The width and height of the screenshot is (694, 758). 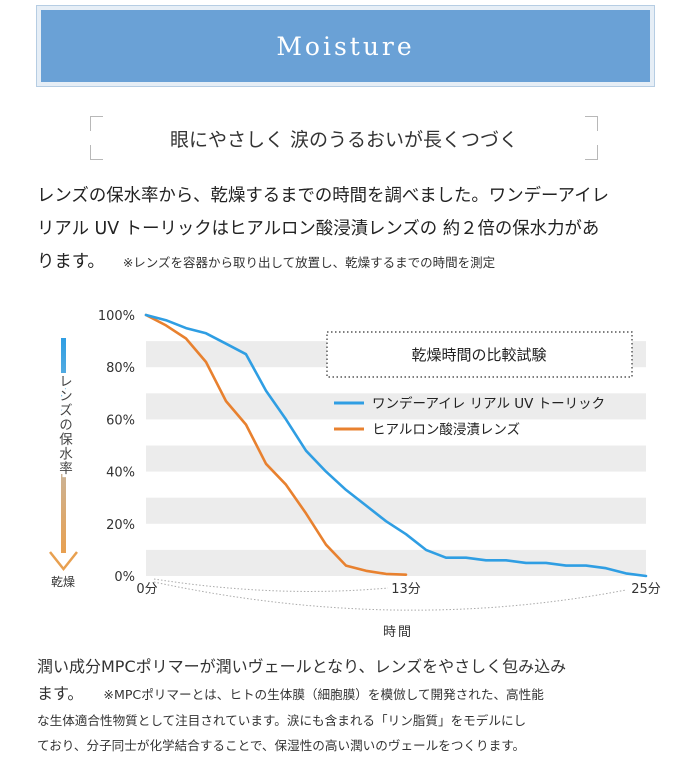 I want to click on headline-text: 眼にやさしく 涙のうるおいが長くつづく, so click(x=344, y=139).